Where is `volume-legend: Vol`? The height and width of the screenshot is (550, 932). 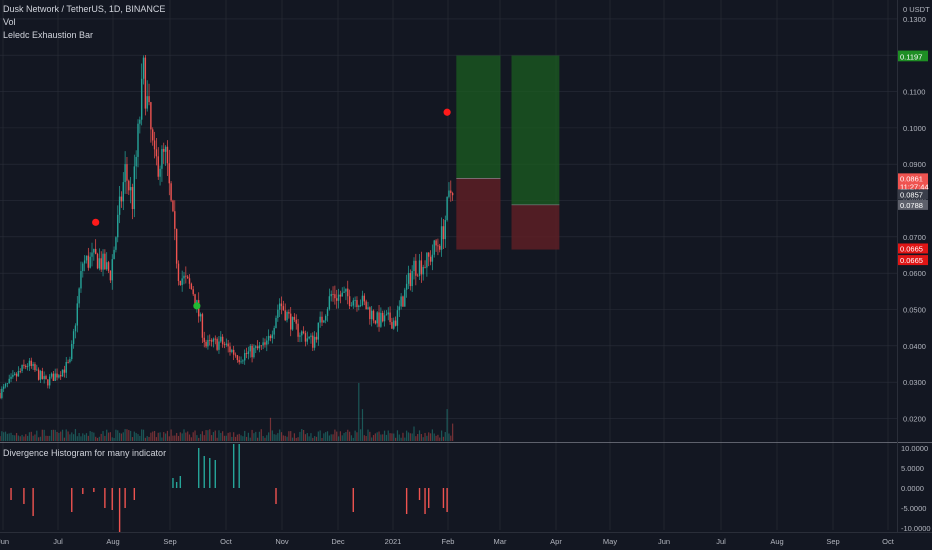 volume-legend: Vol is located at coordinates (9, 22).